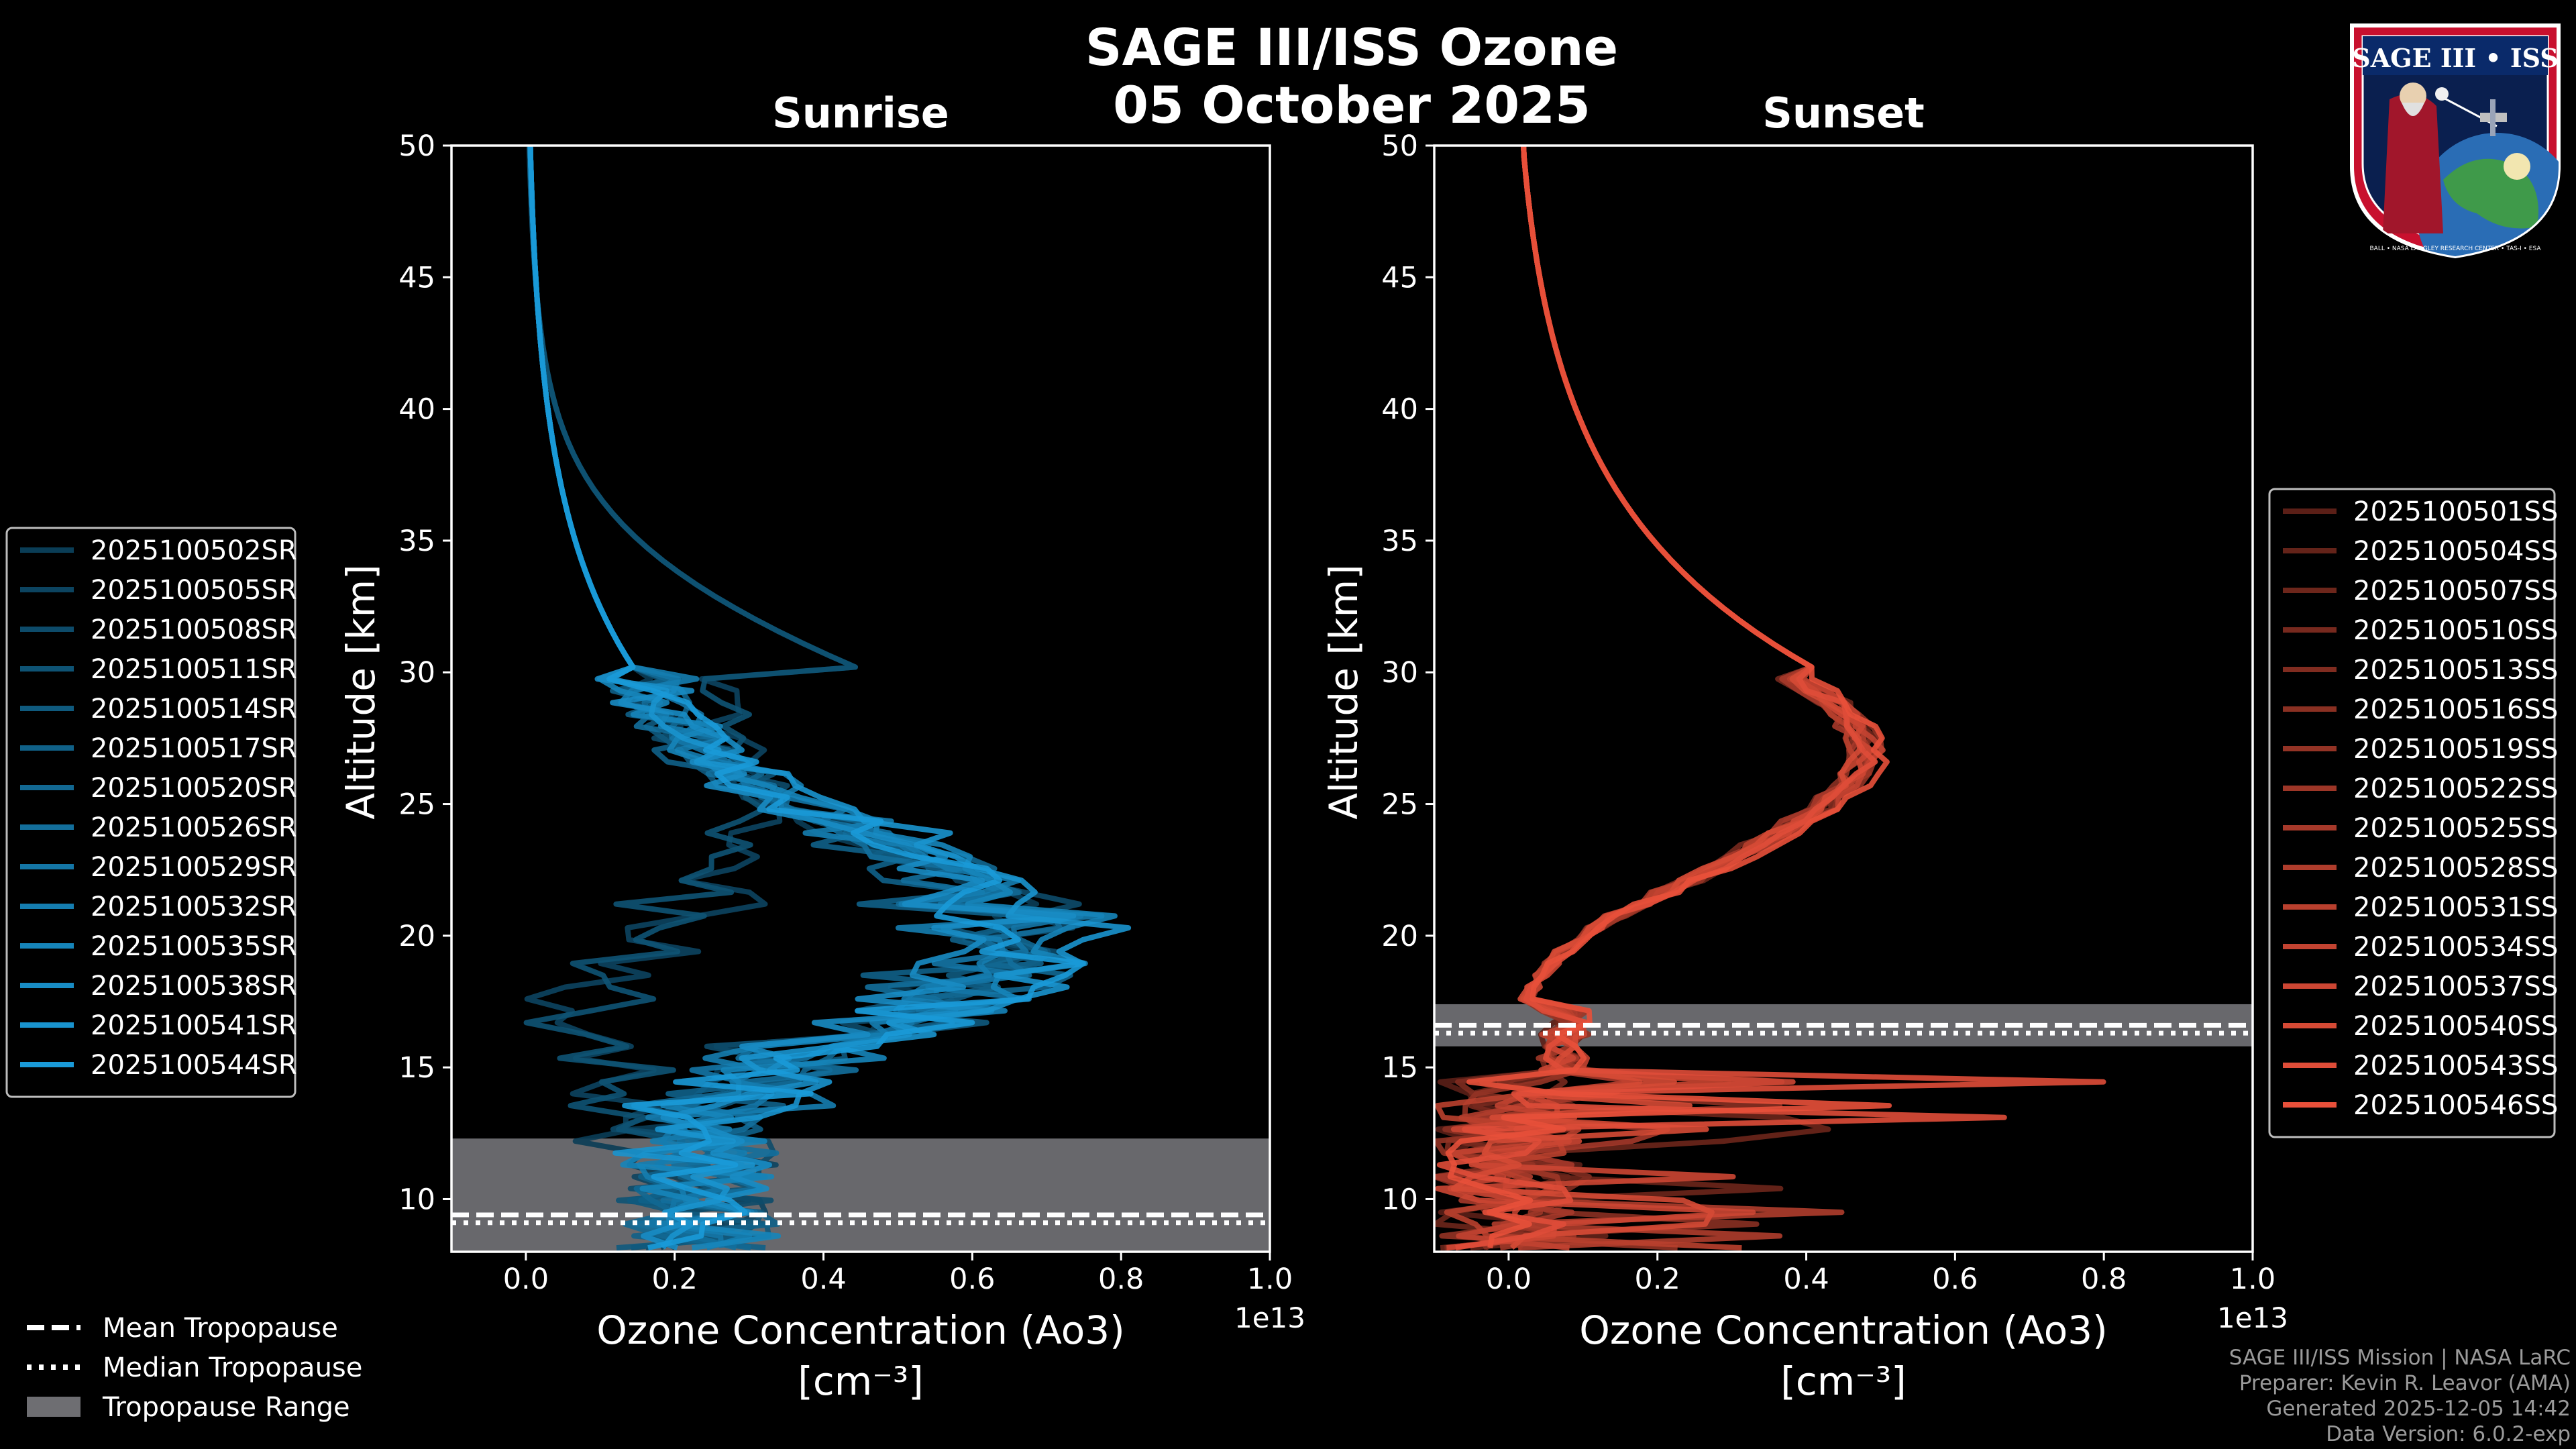 This screenshot has width=2576, height=1449. I want to click on legend-label: 2025100528SS, so click(2455, 868).